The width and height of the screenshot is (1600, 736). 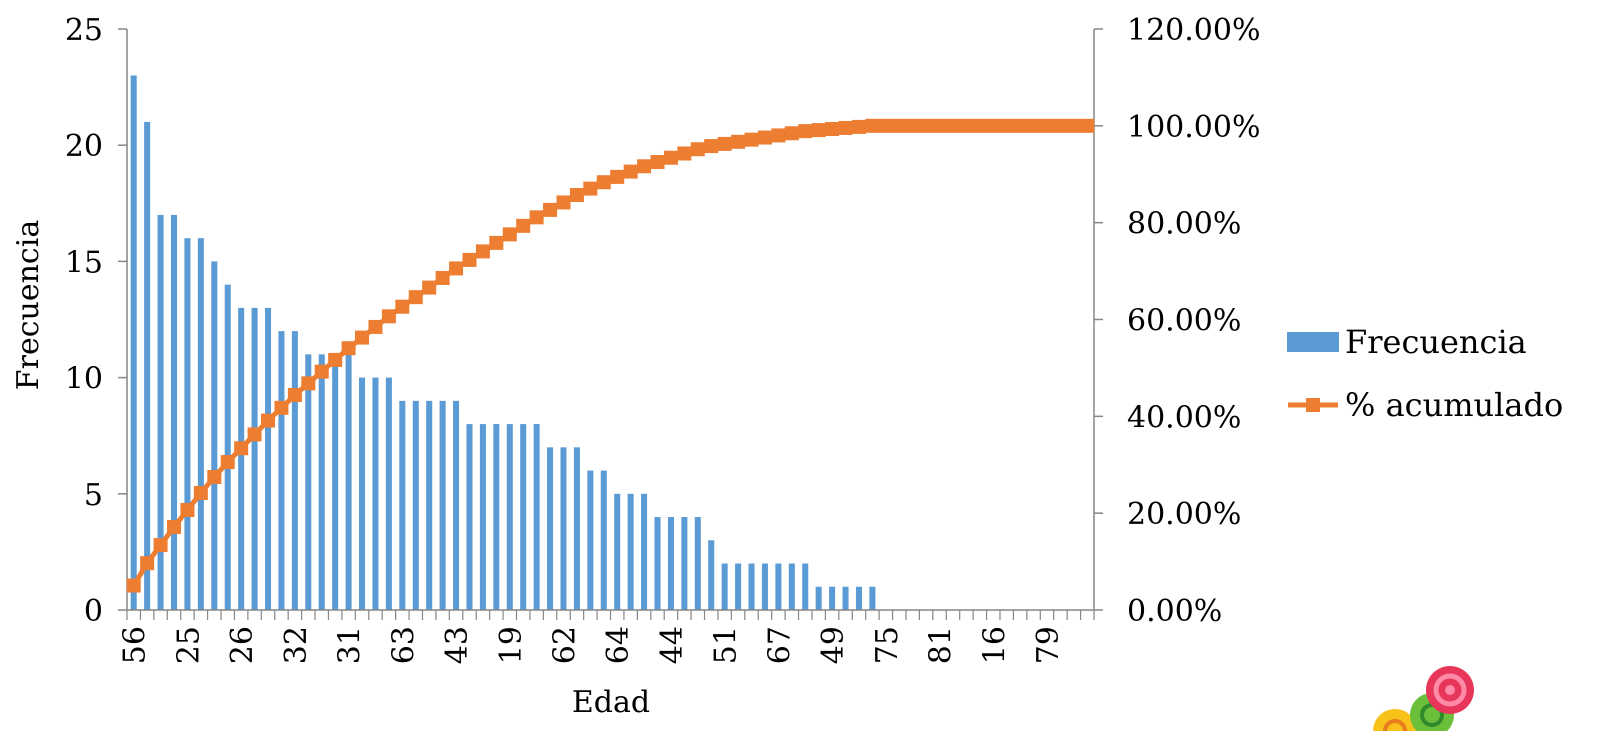 I want to click on x-tick-label: 79, so click(x=1048, y=645).